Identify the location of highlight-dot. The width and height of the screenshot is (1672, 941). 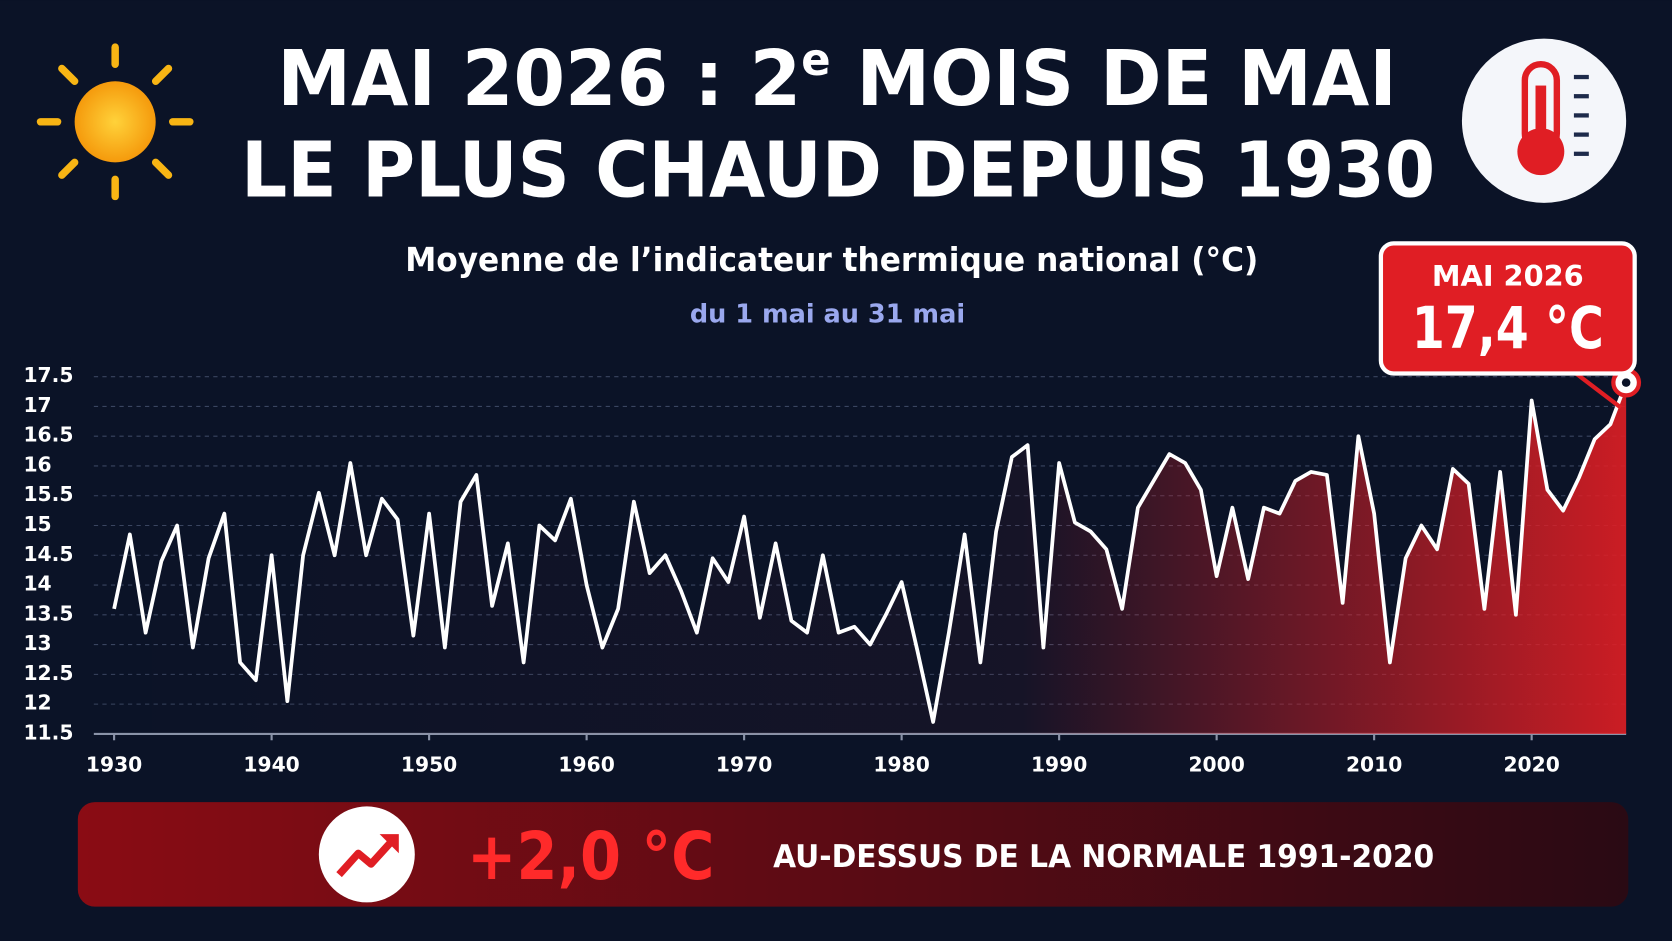
(1626, 382).